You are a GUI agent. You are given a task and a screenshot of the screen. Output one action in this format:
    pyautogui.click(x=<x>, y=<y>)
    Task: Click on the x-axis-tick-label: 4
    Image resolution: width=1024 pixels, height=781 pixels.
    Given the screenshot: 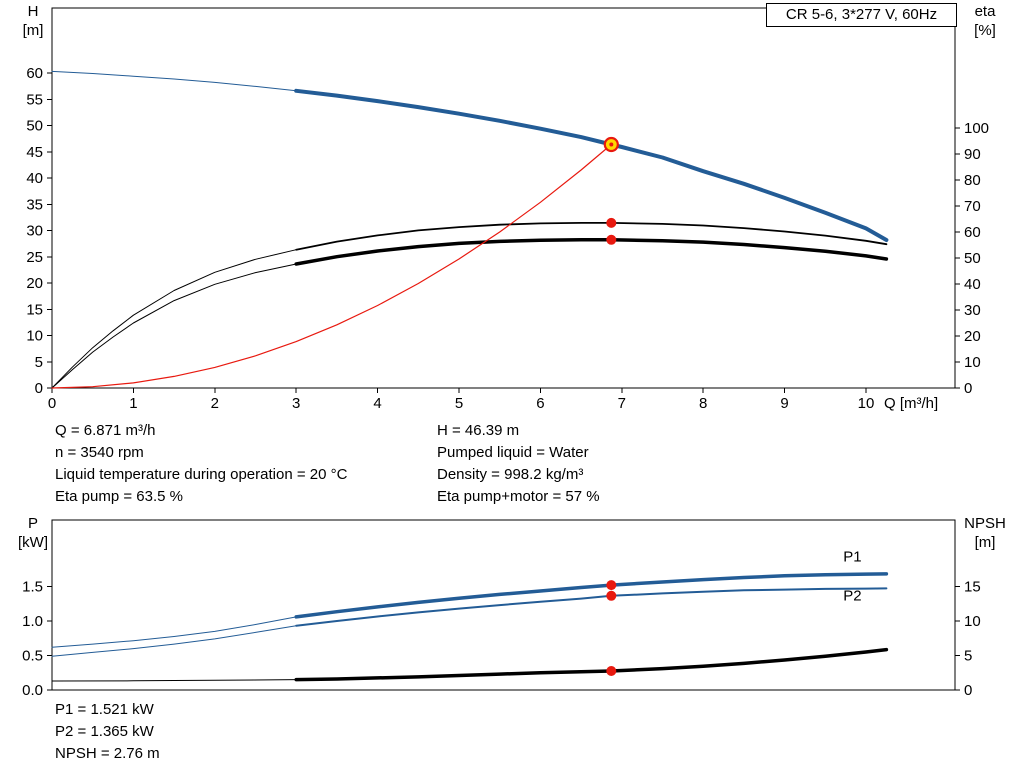 What is the action you would take?
    pyautogui.click(x=377, y=403)
    